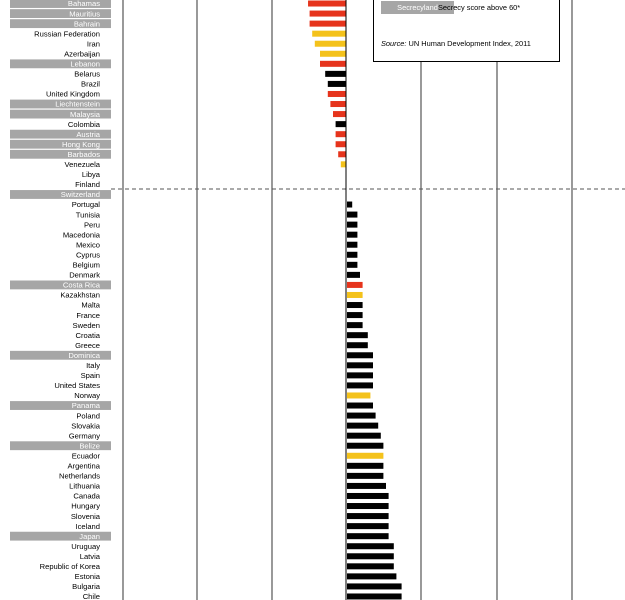 The width and height of the screenshot is (625, 600). I want to click on country-label: Portugal, so click(86, 204).